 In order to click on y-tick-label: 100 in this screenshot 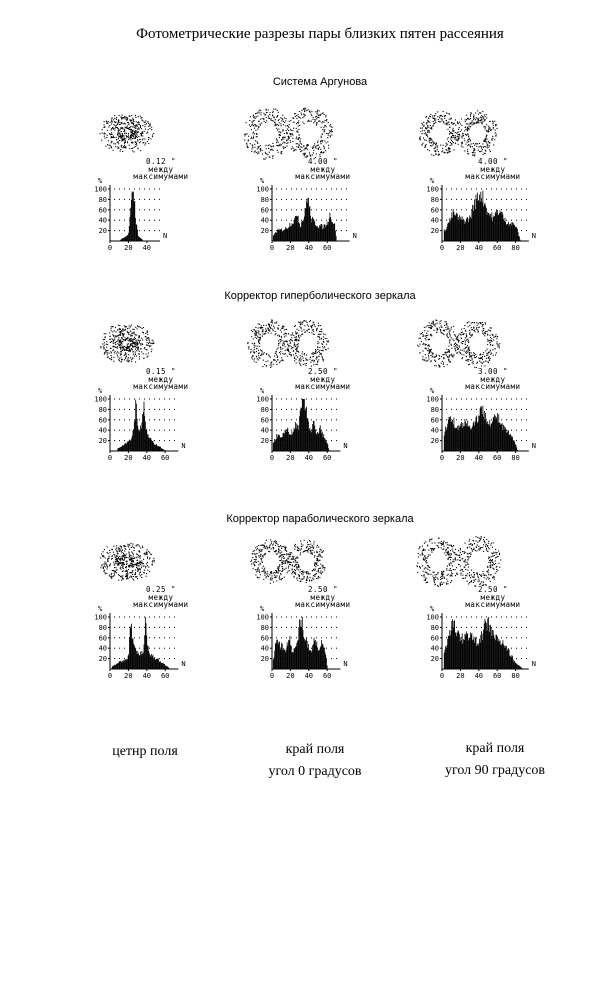, I will do `click(100, 190)`.